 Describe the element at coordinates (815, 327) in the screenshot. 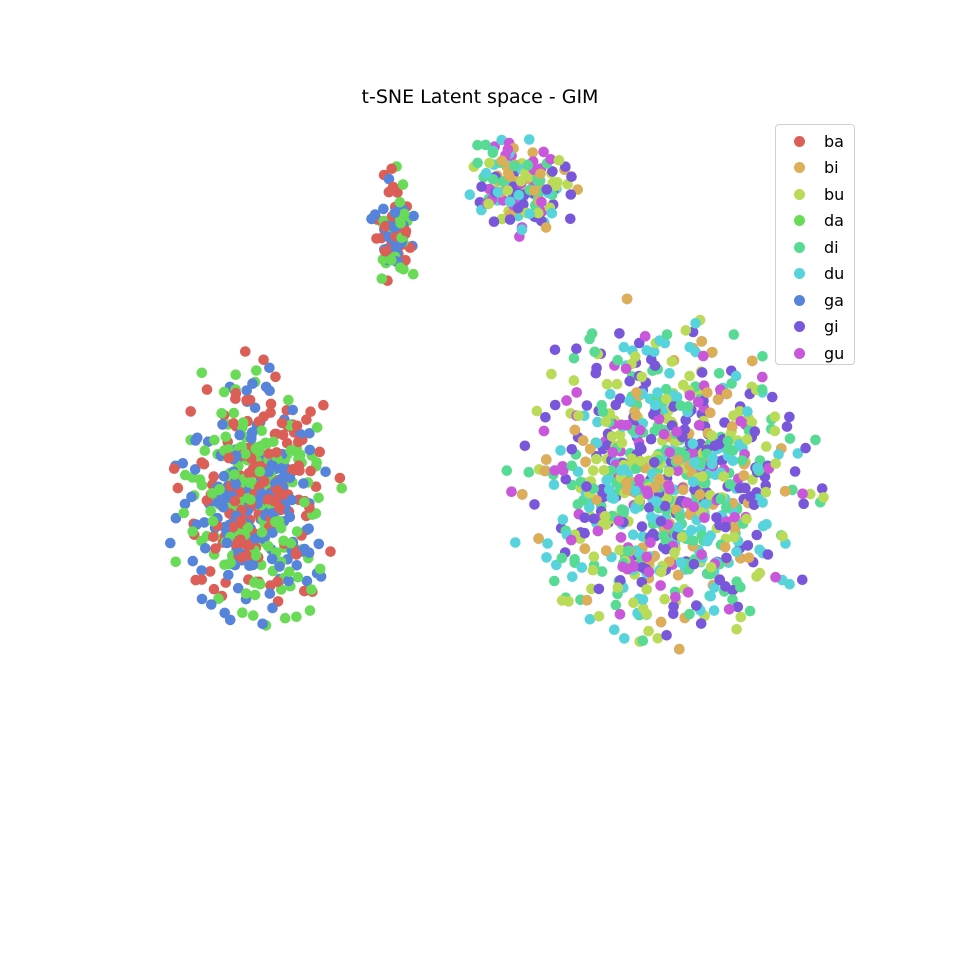

I see `legend-item-gi: gi` at that location.